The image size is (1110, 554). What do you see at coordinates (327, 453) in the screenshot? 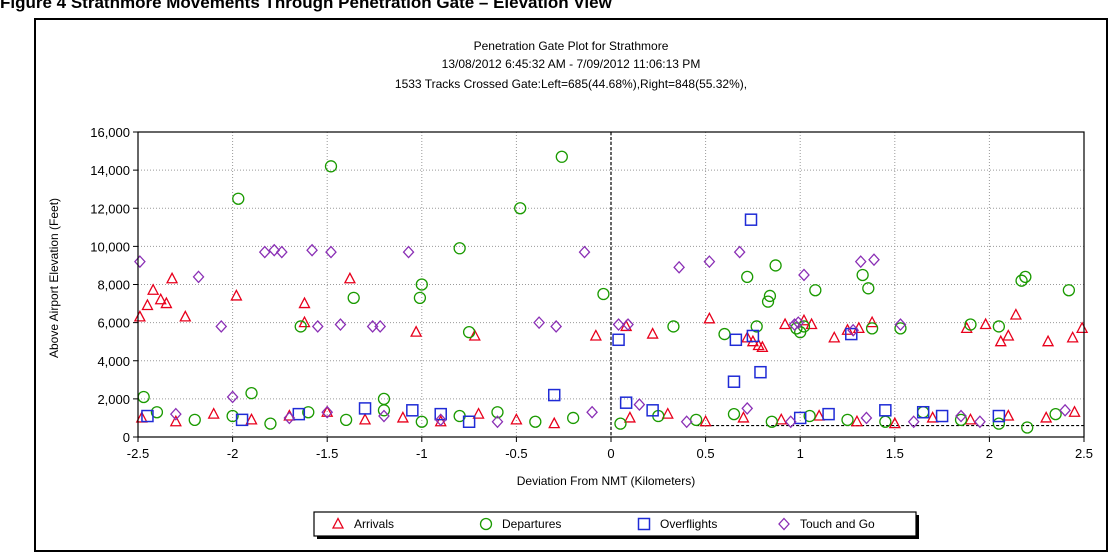
I see `x-tick-label: -1.5` at bounding box center [327, 453].